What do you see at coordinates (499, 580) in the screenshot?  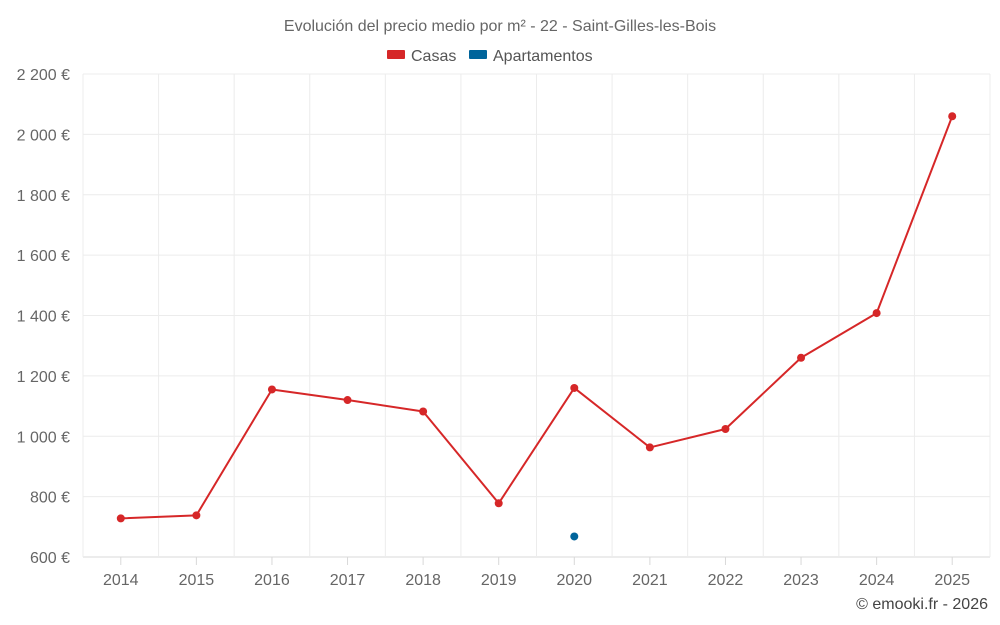 I see `x-tick-label: 2019` at bounding box center [499, 580].